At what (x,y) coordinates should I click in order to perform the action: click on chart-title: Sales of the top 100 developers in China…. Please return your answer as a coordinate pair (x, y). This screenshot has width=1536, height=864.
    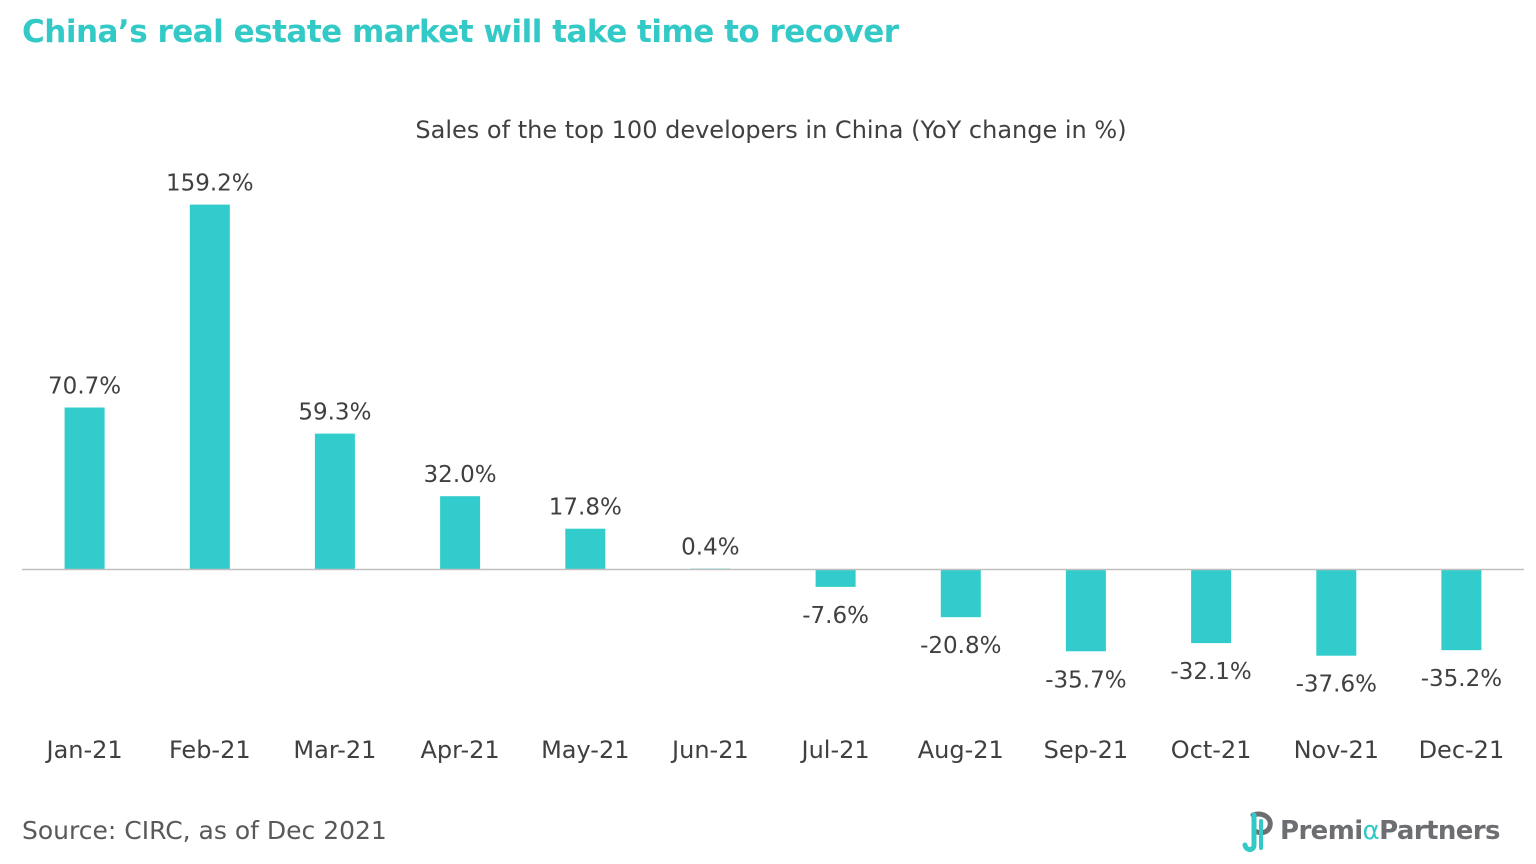
    Looking at the image, I should click on (770, 130).